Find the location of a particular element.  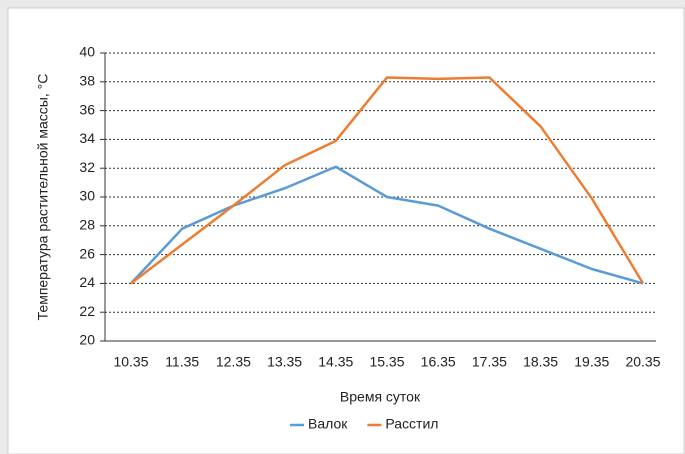

x-tick-label: 17.35 is located at coordinates (489, 362).